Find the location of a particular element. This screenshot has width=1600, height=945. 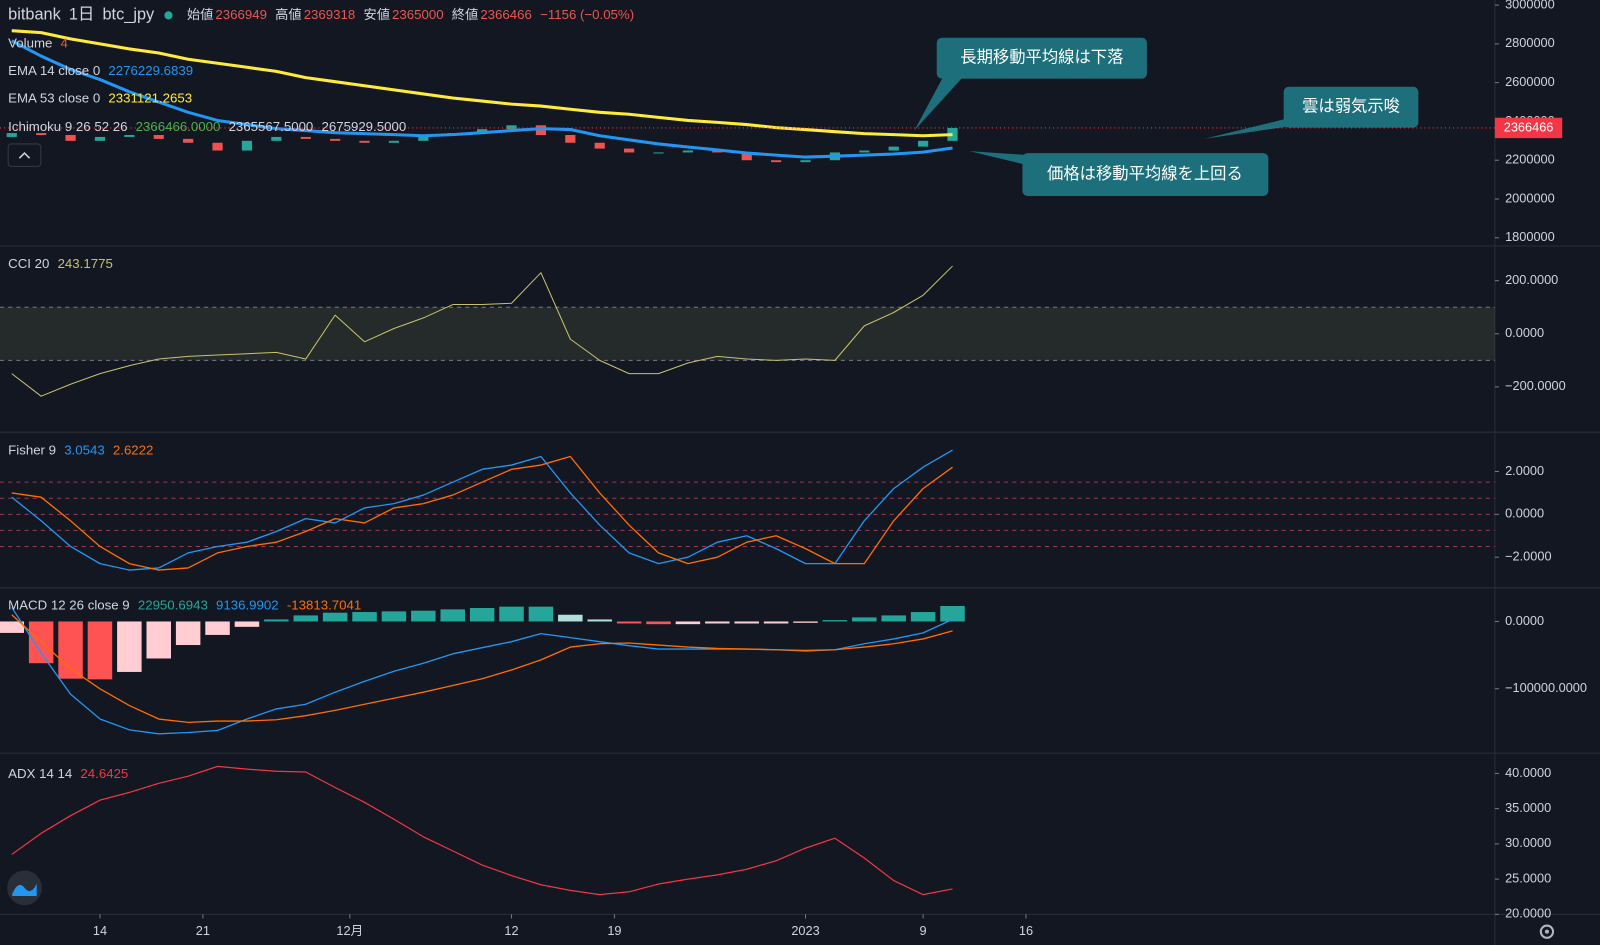

annotation: 長期移動平均線は下落 is located at coordinates (1030, 84).